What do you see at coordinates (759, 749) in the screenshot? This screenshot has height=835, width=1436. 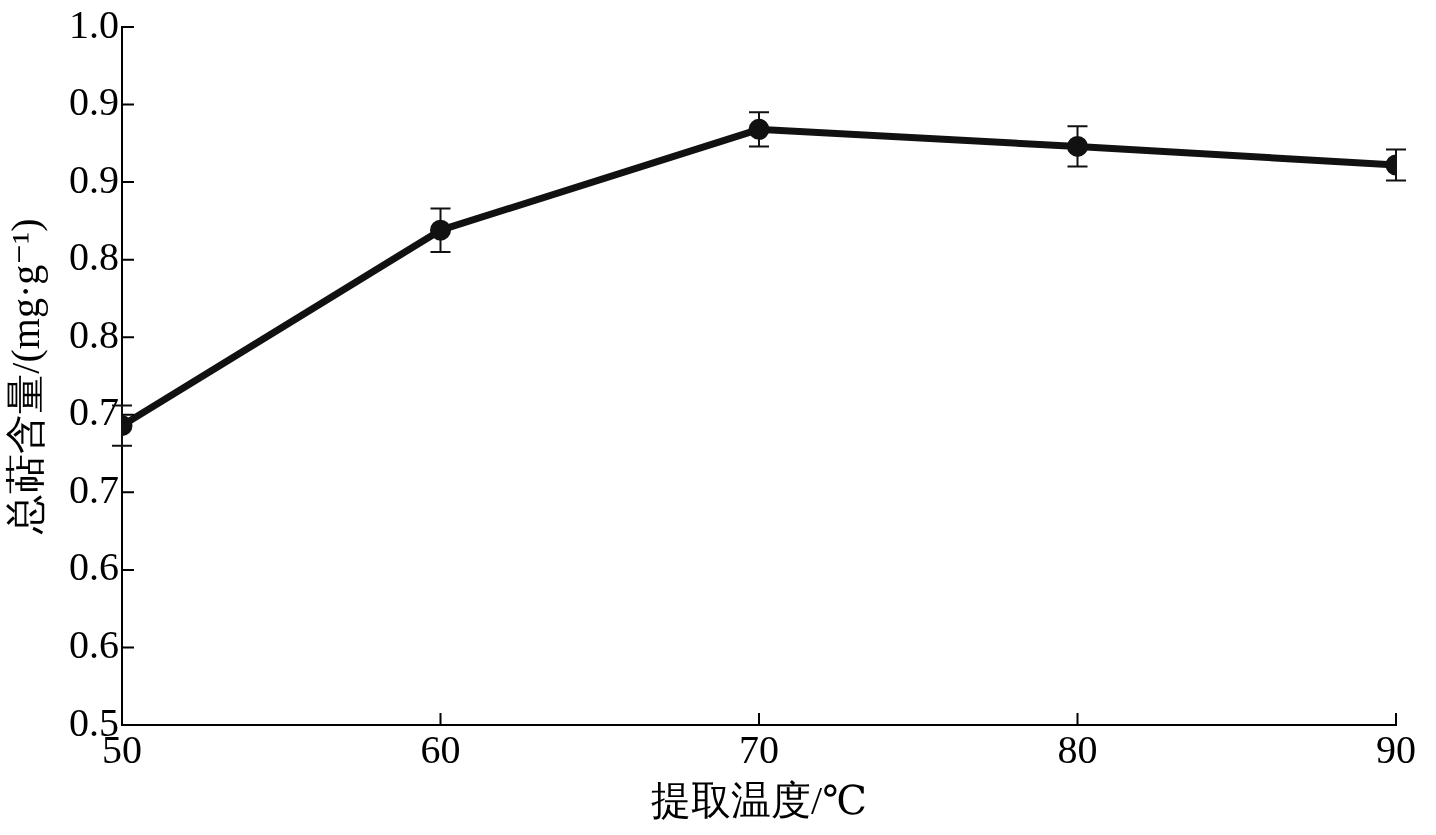 I see `x-tick-label: 70` at bounding box center [759, 749].